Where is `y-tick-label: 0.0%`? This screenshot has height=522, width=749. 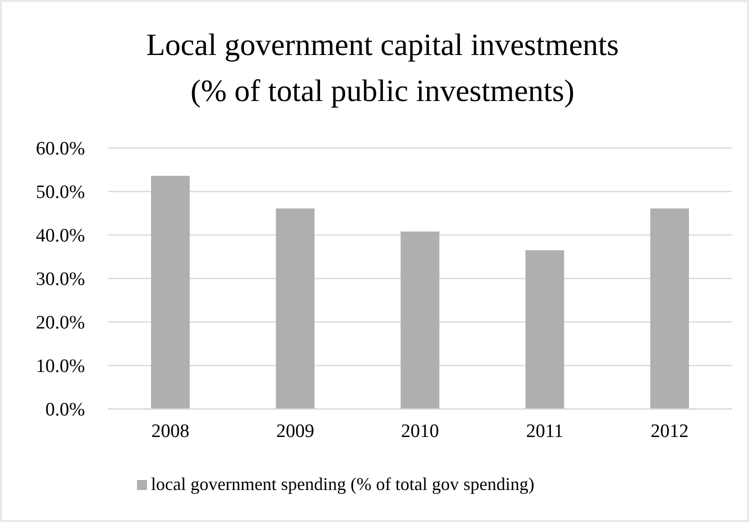 y-tick-label: 0.0% is located at coordinates (65, 410).